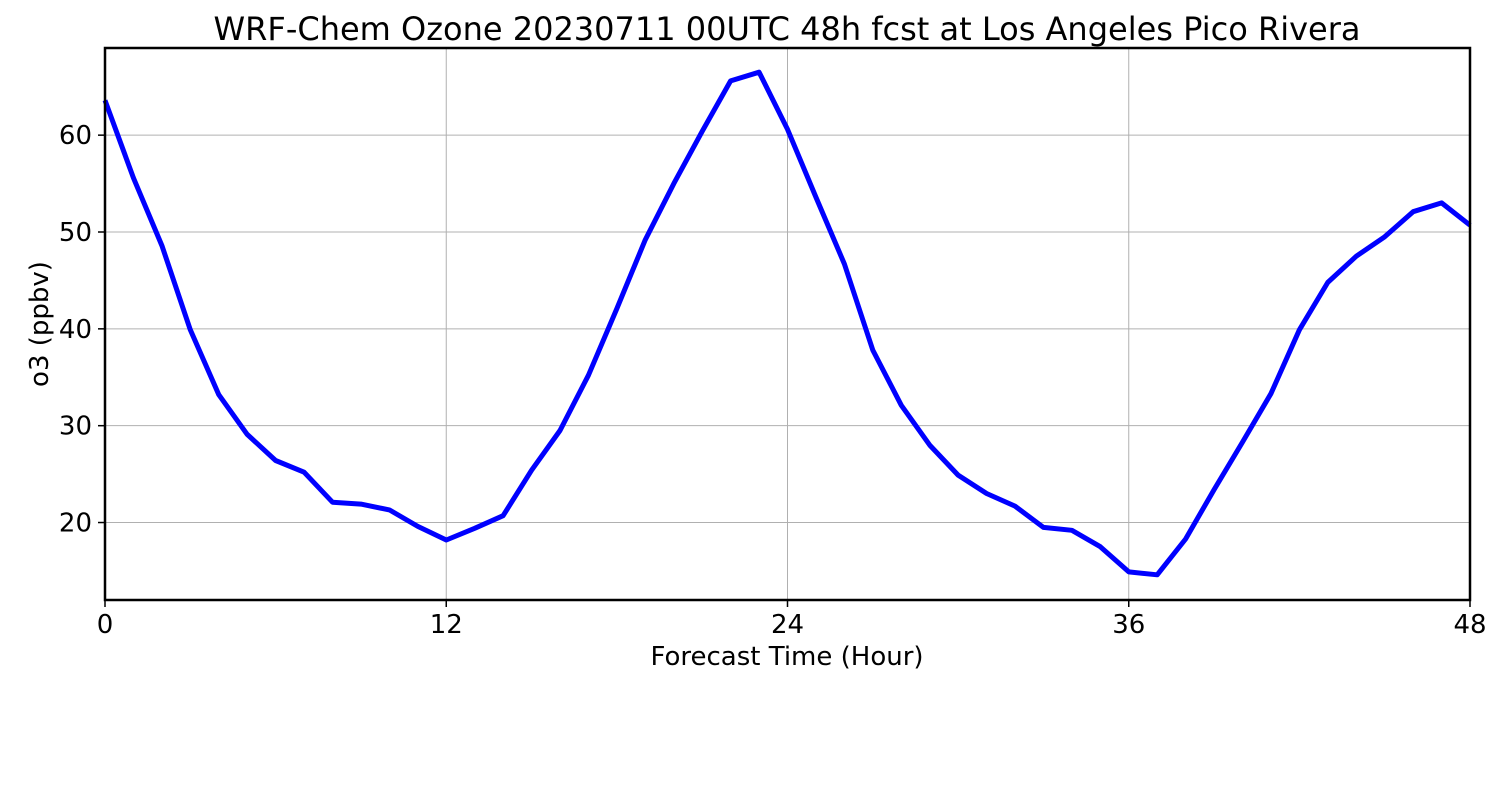  Describe the element at coordinates (786, 657) in the screenshot. I see `x-axis-label: Forecast Time (Hour)` at that location.